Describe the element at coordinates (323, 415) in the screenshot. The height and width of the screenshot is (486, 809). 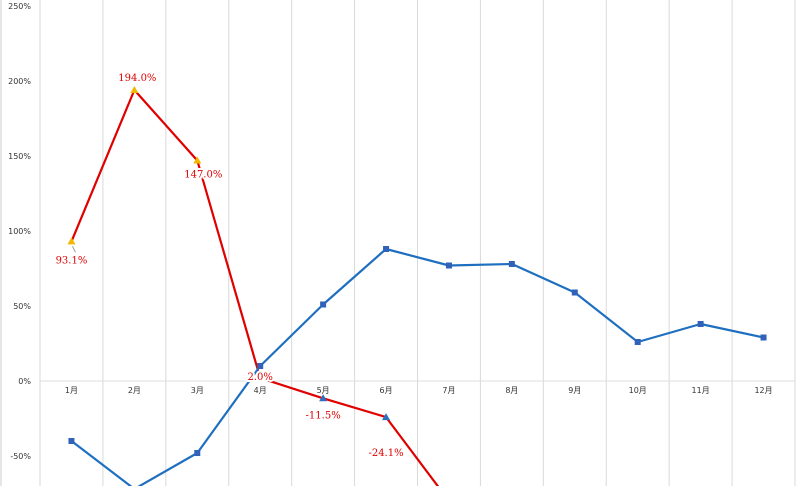
I see `data-label: -11.5%` at that location.